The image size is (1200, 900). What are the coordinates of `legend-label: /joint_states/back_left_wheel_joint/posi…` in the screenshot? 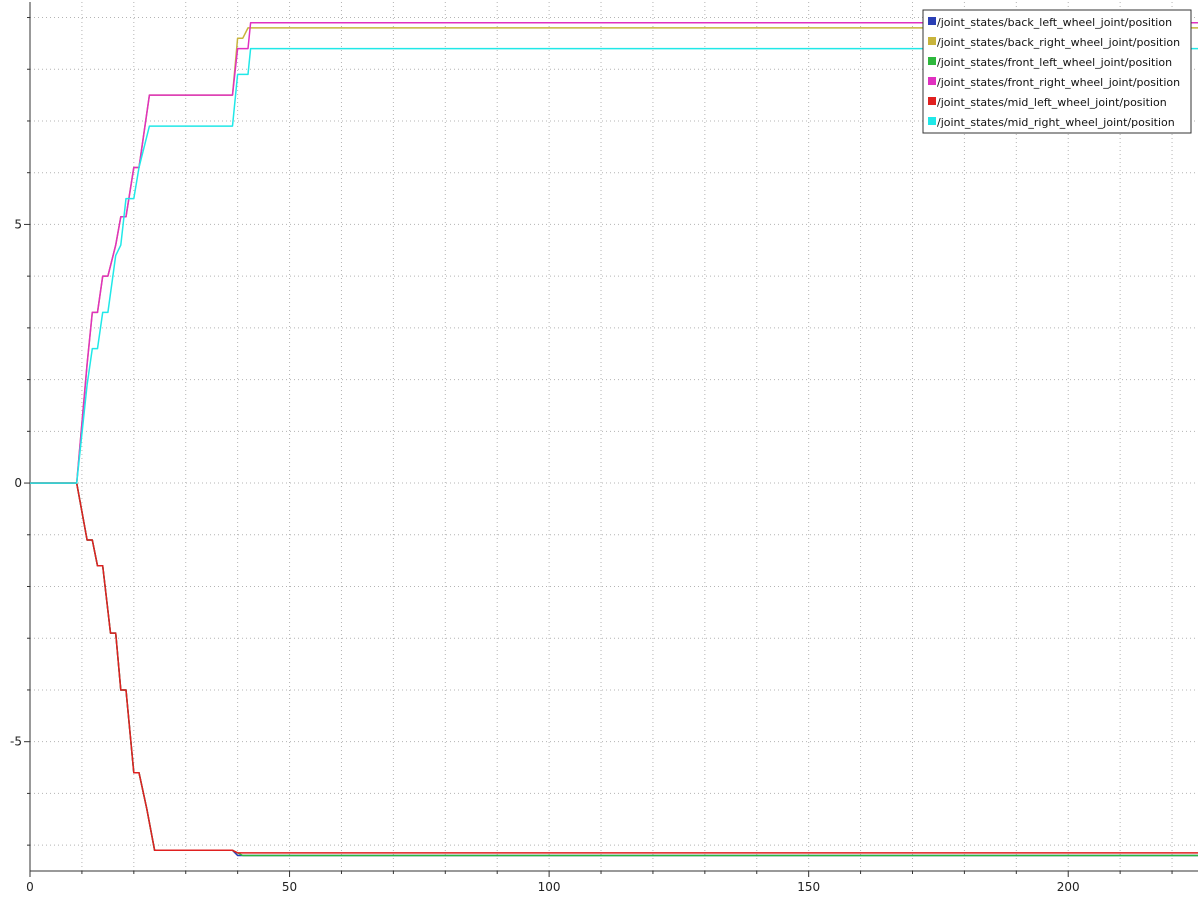 It's located at (1054, 22).